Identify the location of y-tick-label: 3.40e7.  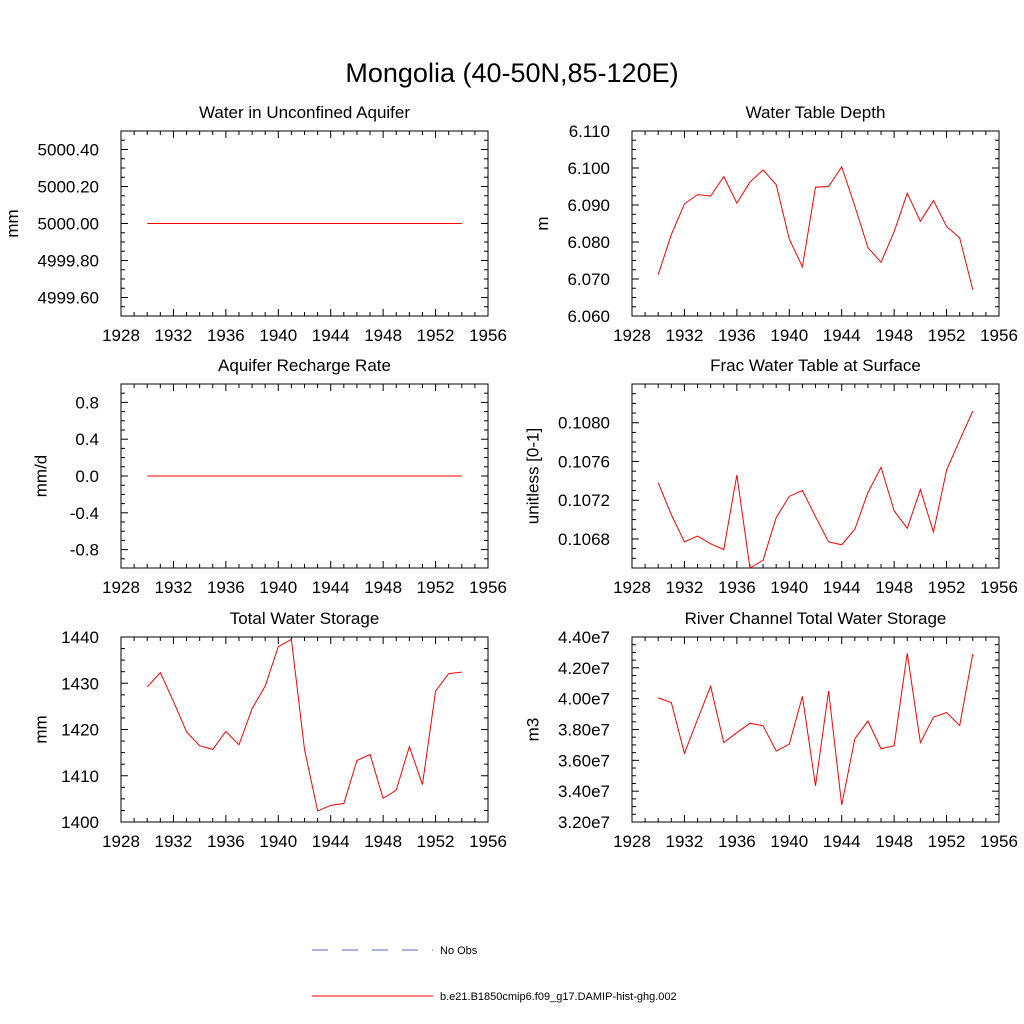
(584, 791).